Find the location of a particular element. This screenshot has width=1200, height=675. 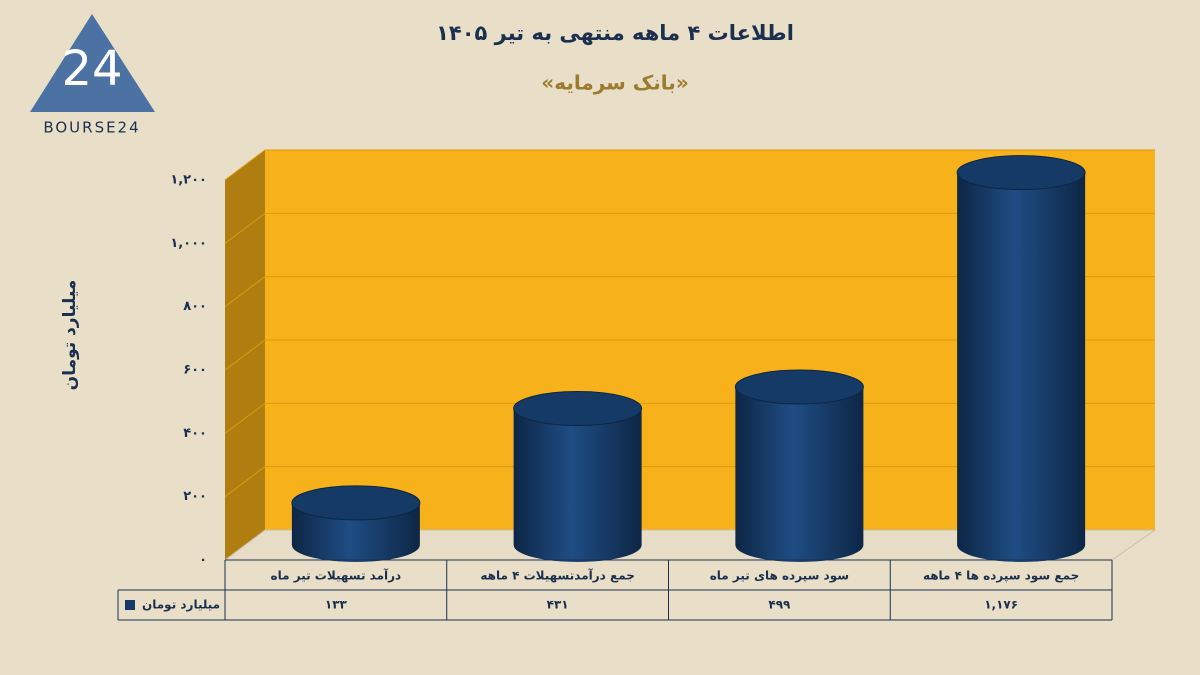

x-tick-label: جمع سود سپرده ها ۴ ماهه is located at coordinates (1001, 576).